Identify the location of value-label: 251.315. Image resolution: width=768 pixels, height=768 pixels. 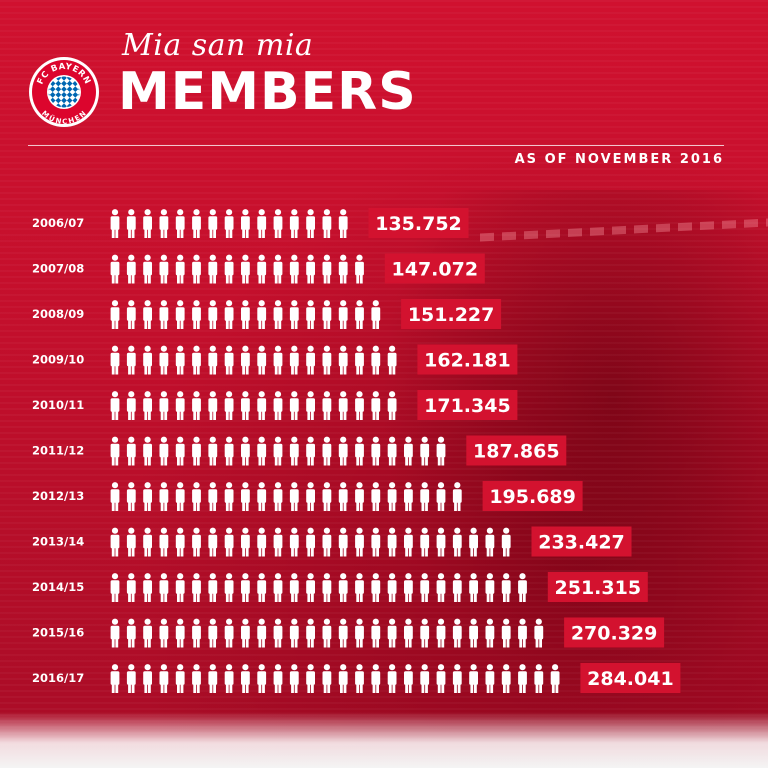
(598, 588).